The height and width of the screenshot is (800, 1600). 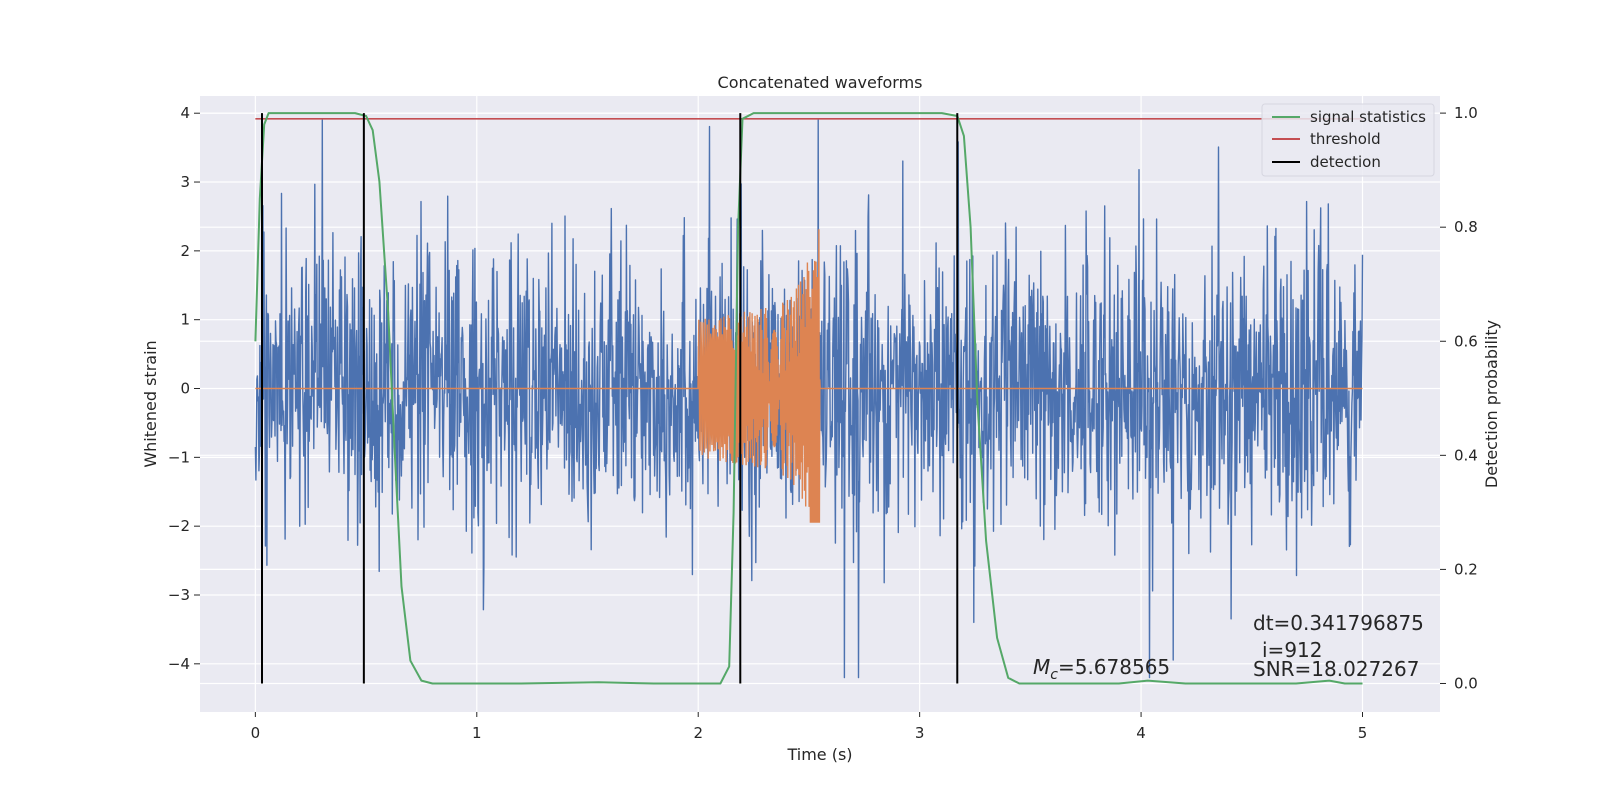 I want to click on y2-tick-label: 0.0, so click(x=1466, y=683).